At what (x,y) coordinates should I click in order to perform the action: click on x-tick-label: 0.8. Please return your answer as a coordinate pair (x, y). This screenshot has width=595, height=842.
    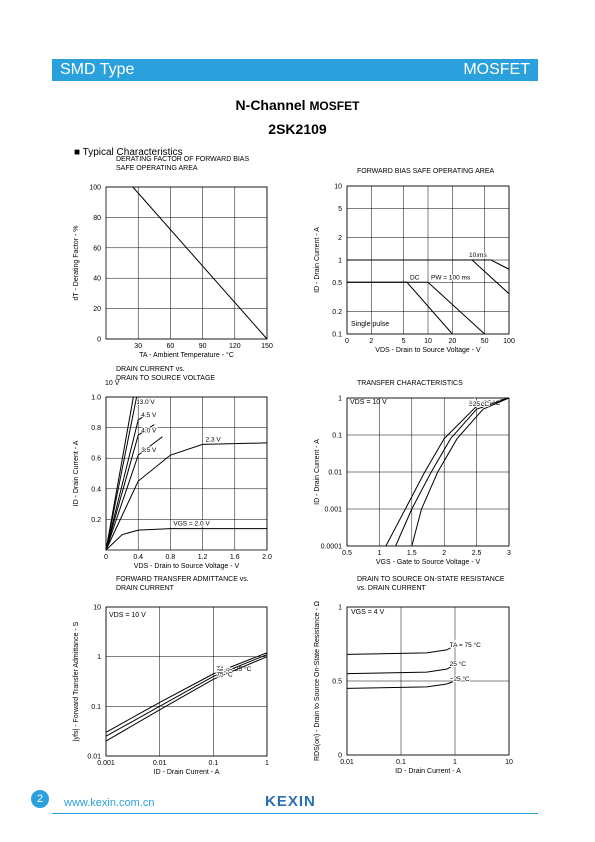
    Looking at the image, I should click on (171, 557).